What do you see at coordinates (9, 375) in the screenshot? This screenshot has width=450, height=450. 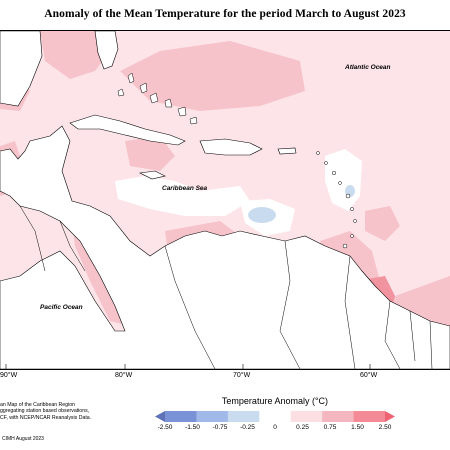 I see `longitude-label: 90°W` at bounding box center [9, 375].